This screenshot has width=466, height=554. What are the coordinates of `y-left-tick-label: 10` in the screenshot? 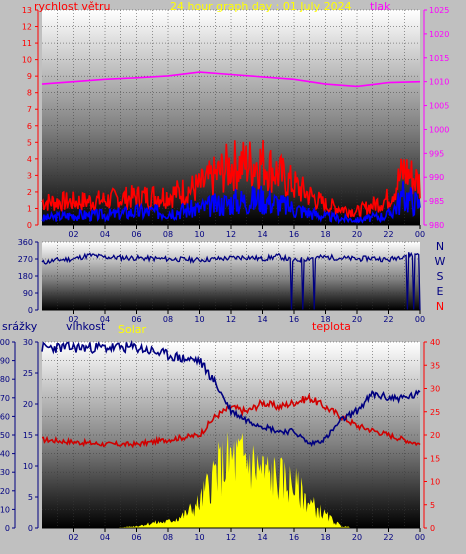 It's located at (27, 60).